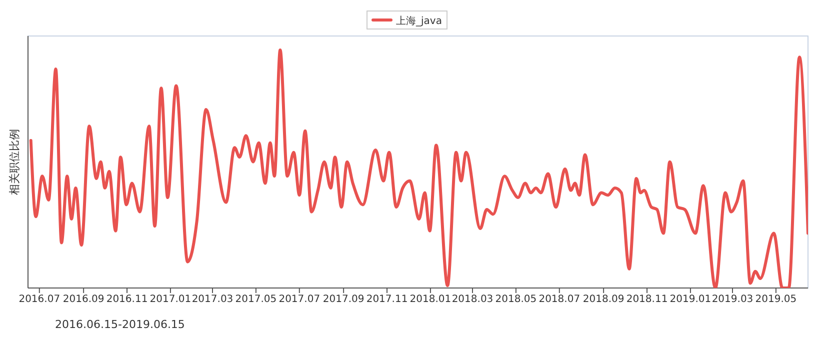 The image size is (814, 350). Describe the element at coordinates (83, 299) in the screenshot. I see `x-tick-label: 2016.09` at that location.